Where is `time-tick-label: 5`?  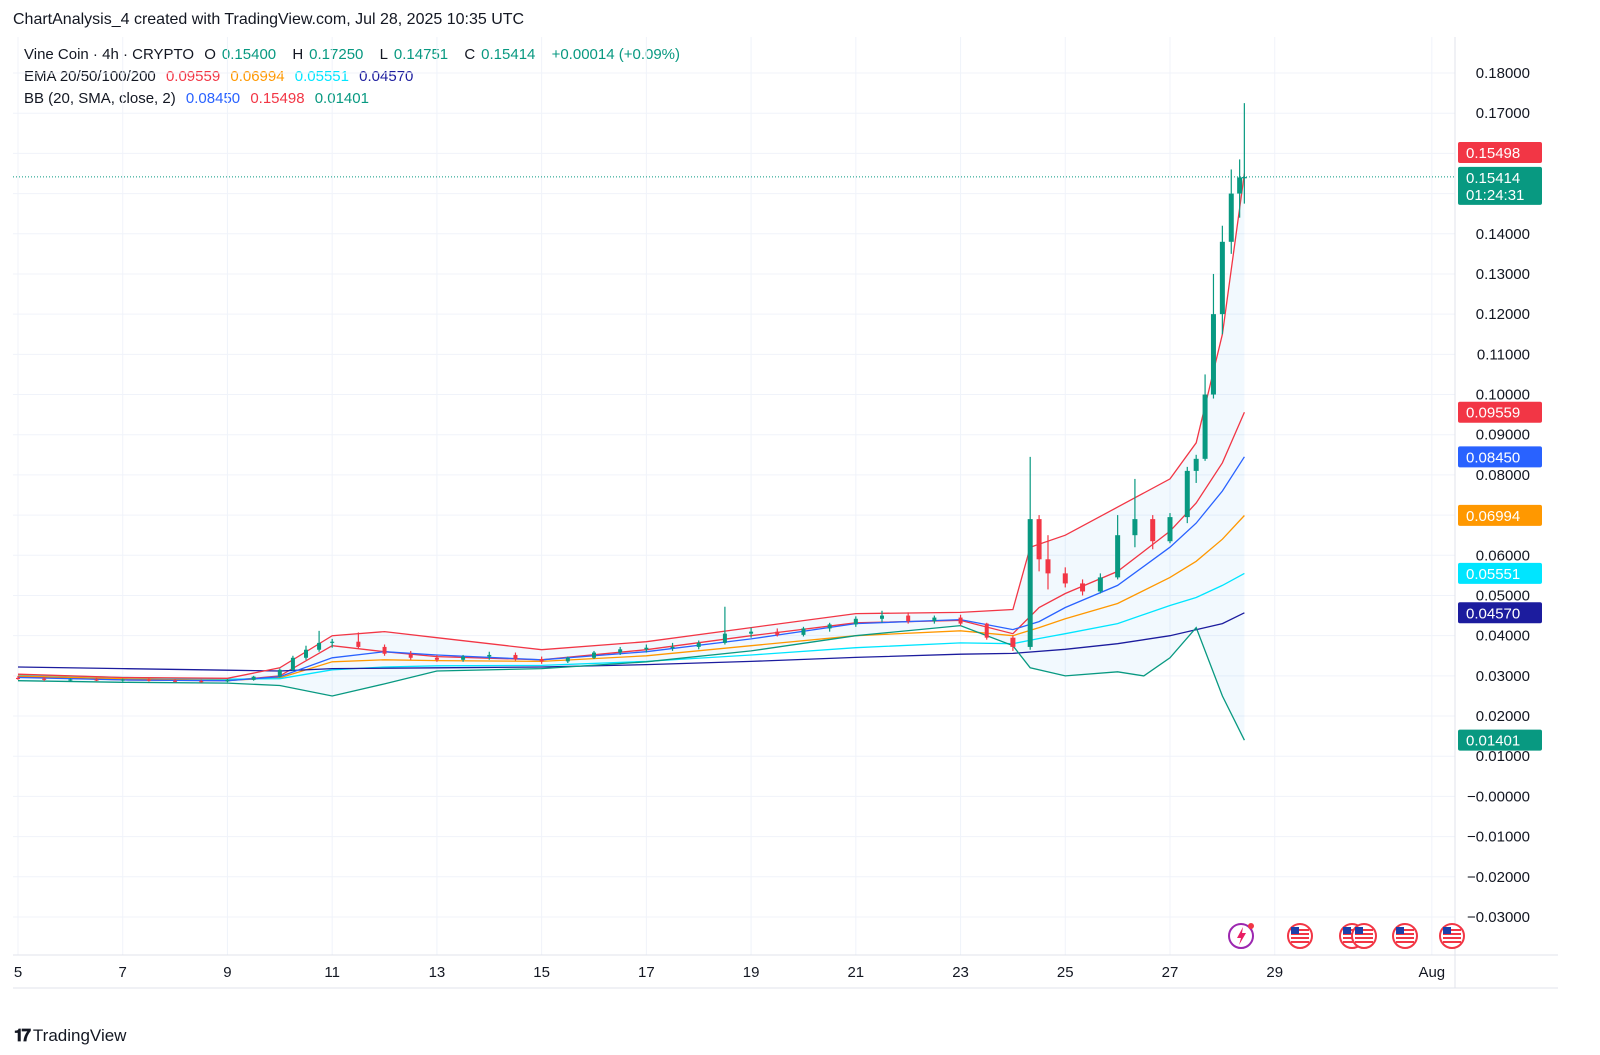 time-tick-label: 5 is located at coordinates (18, 972).